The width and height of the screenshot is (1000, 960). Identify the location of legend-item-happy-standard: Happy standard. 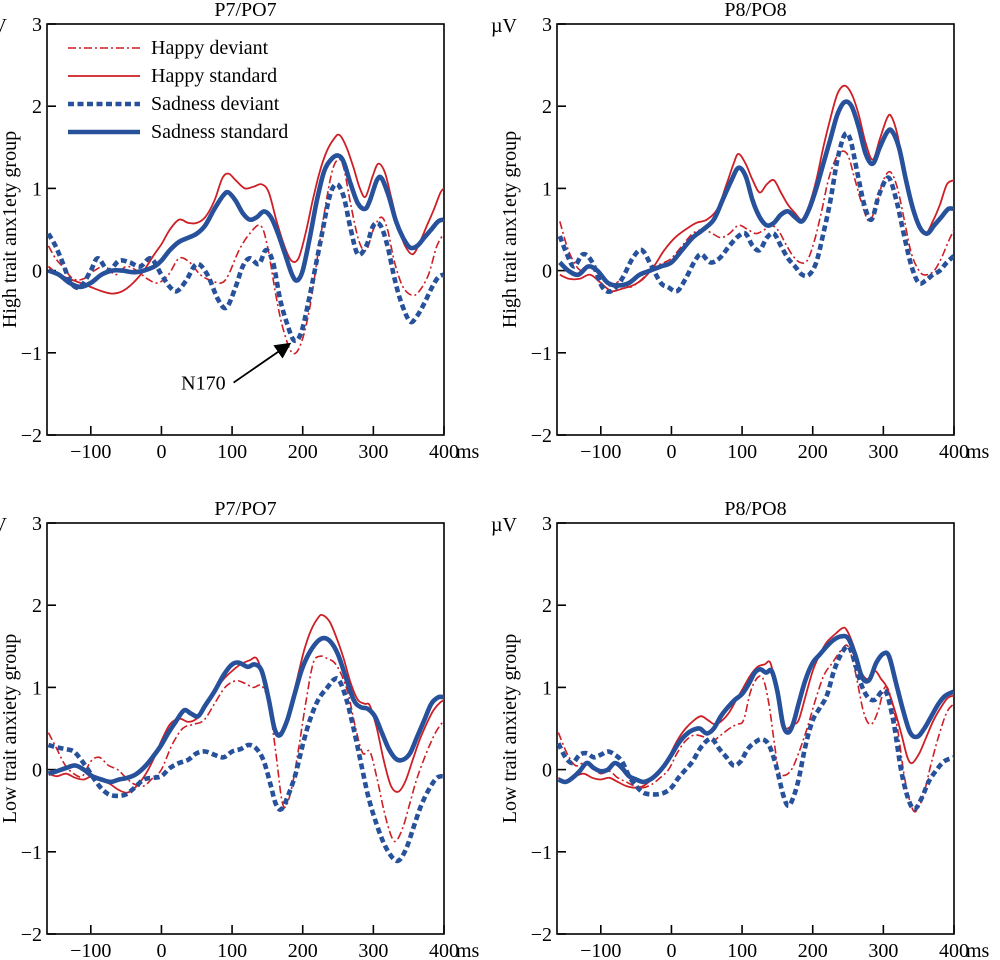
(177, 76).